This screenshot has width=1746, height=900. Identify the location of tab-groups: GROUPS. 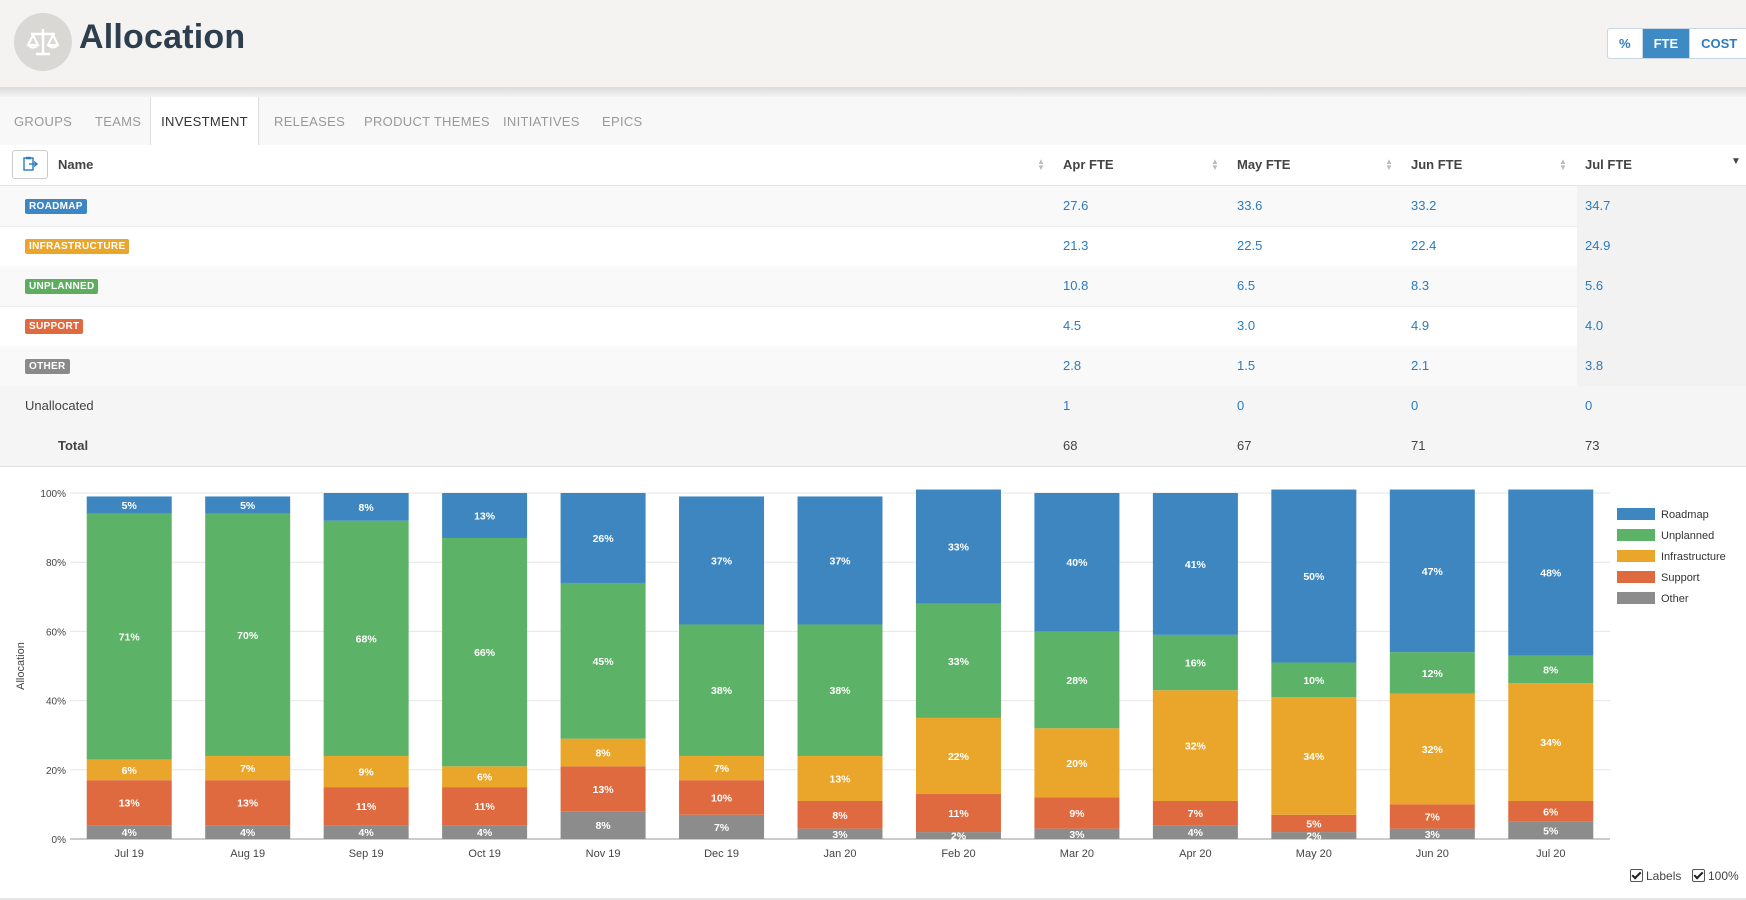
(43, 121).